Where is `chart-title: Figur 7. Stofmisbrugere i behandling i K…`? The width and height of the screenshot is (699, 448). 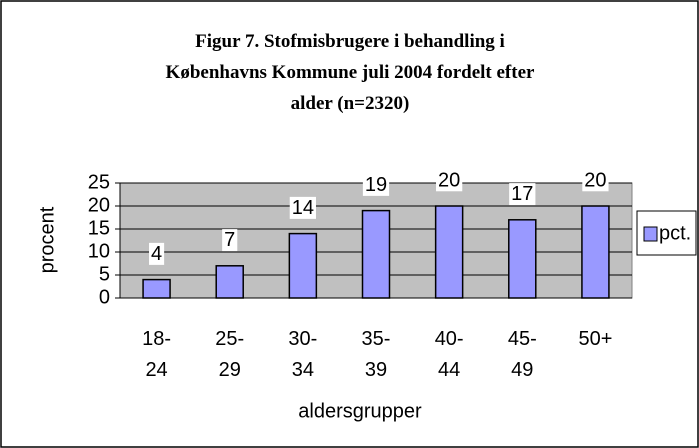
chart-title: Figur 7. Stofmisbrugere i behandling i K… is located at coordinates (350, 72).